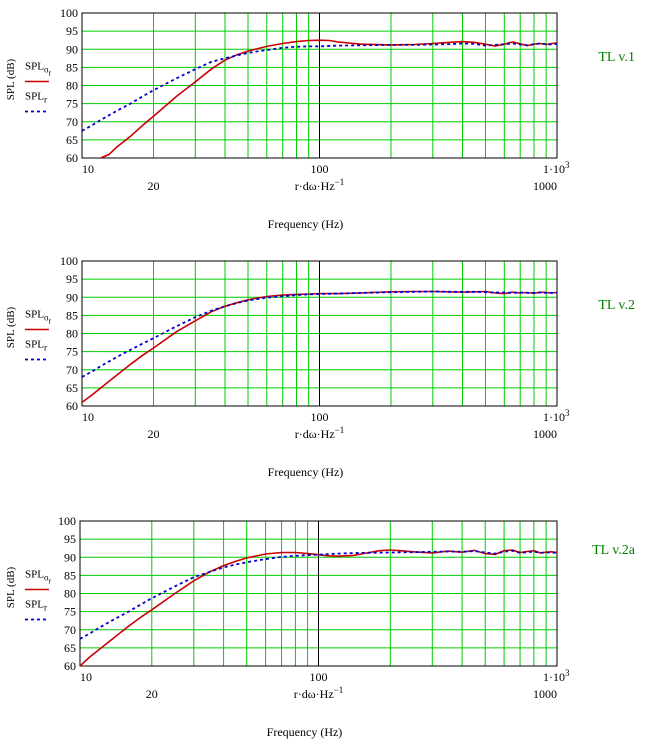  I want to click on panel-label: TL v.2a, so click(614, 550).